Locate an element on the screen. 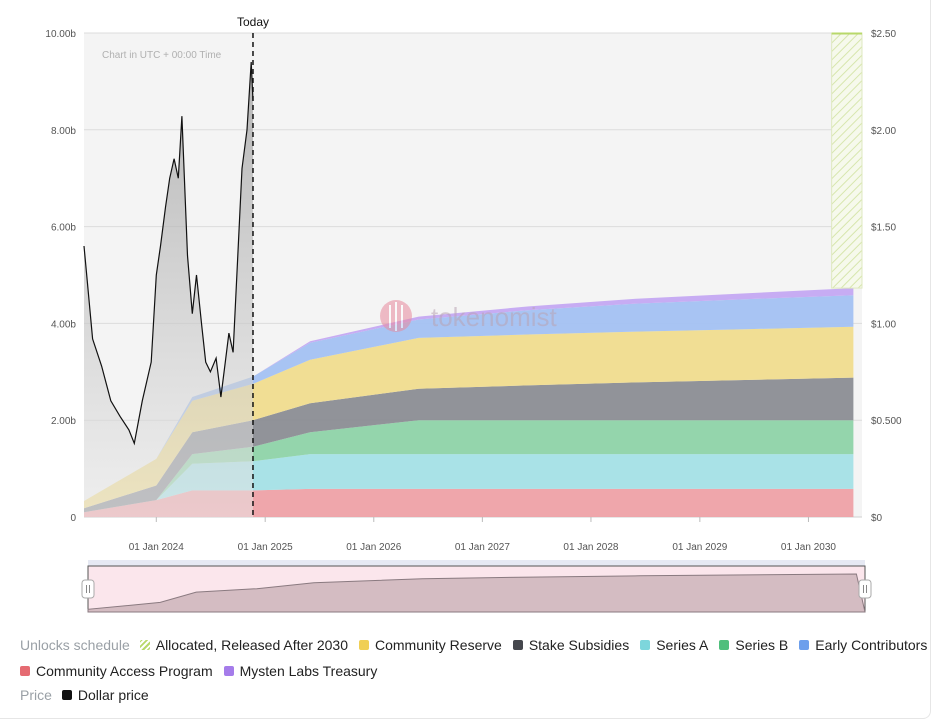  legend-item: Early Contributors is located at coordinates (863, 645).